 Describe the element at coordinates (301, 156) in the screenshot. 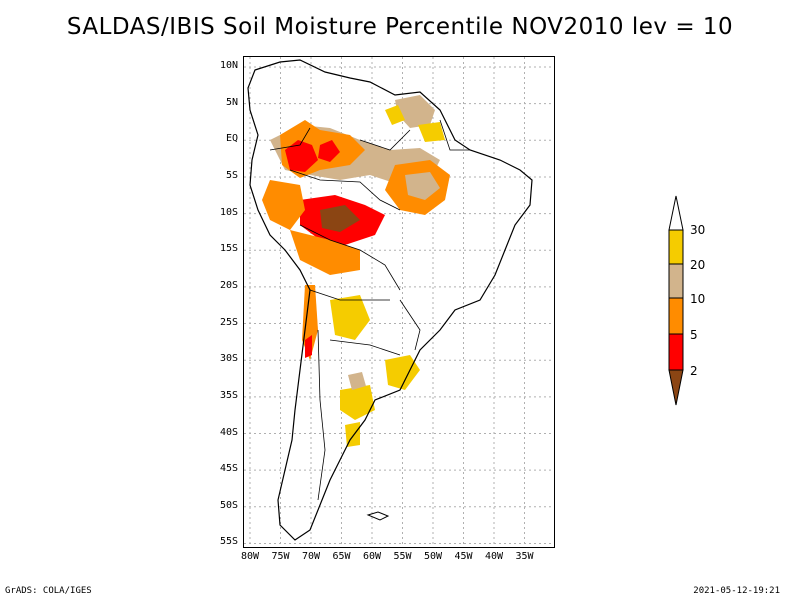

I see `patch-amazon-red` at that location.